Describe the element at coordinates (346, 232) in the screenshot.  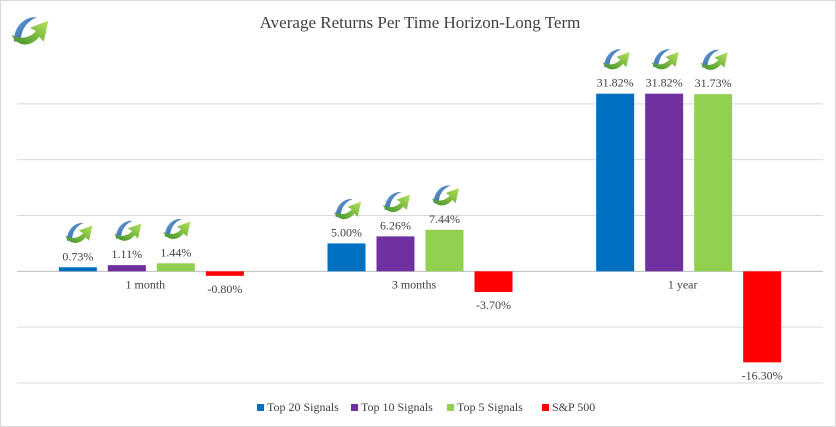
I see `data-label: 5.00%` at that location.